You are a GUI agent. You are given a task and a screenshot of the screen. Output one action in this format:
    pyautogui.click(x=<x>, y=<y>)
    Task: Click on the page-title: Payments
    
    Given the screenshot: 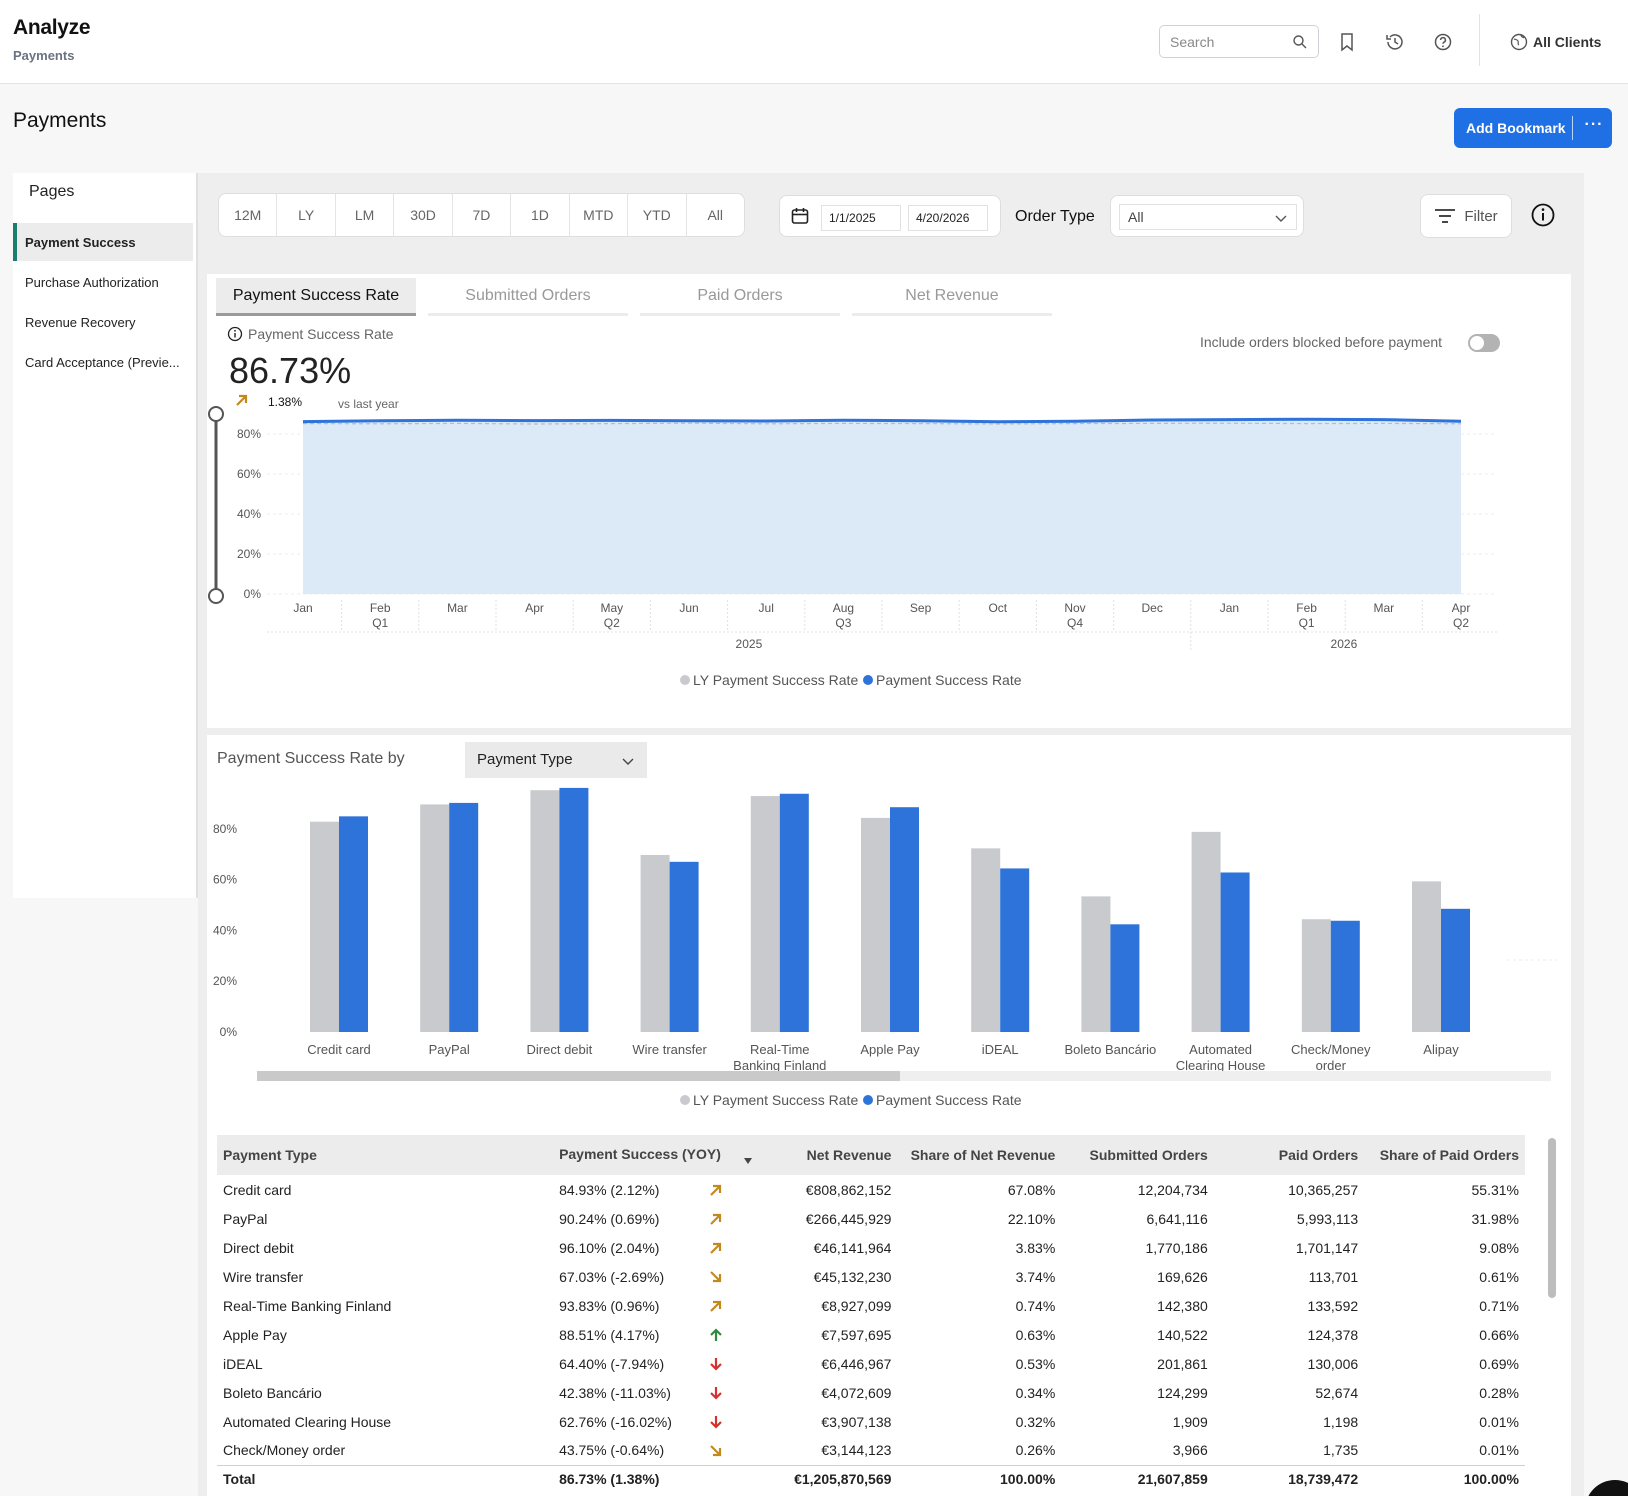 What is the action you would take?
    pyautogui.click(x=60, y=120)
    